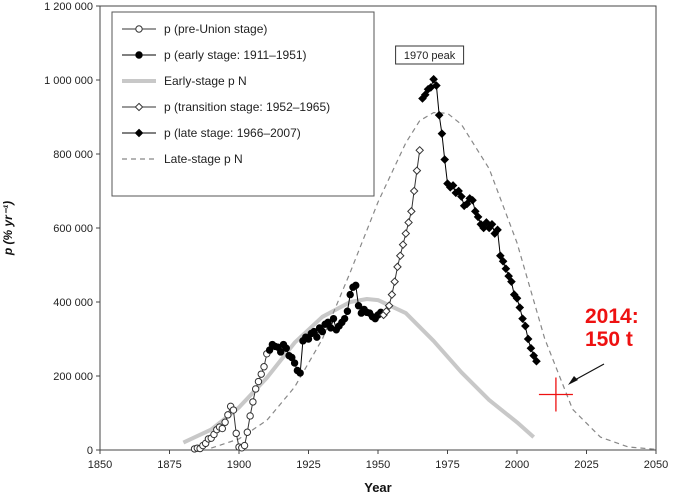 The width and height of the screenshot is (673, 501). I want to click on y-tick-label: 800 000, so click(73, 155).